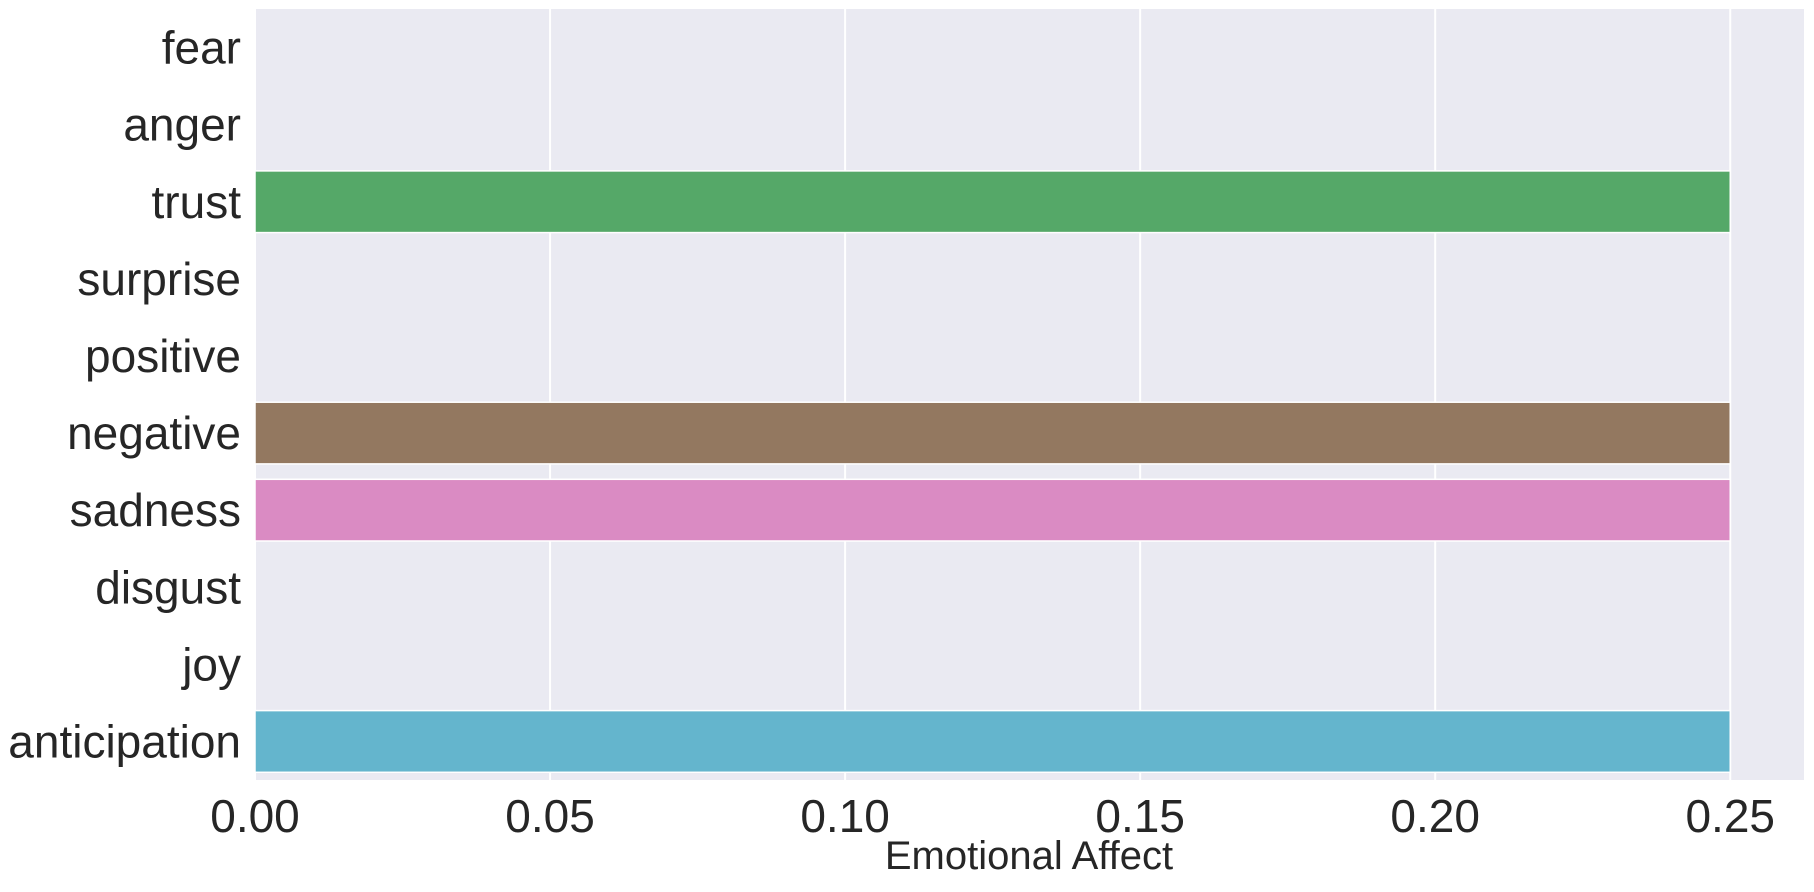 The width and height of the screenshot is (1814, 892). I want to click on category-label-disgust: disgust, so click(168, 587).